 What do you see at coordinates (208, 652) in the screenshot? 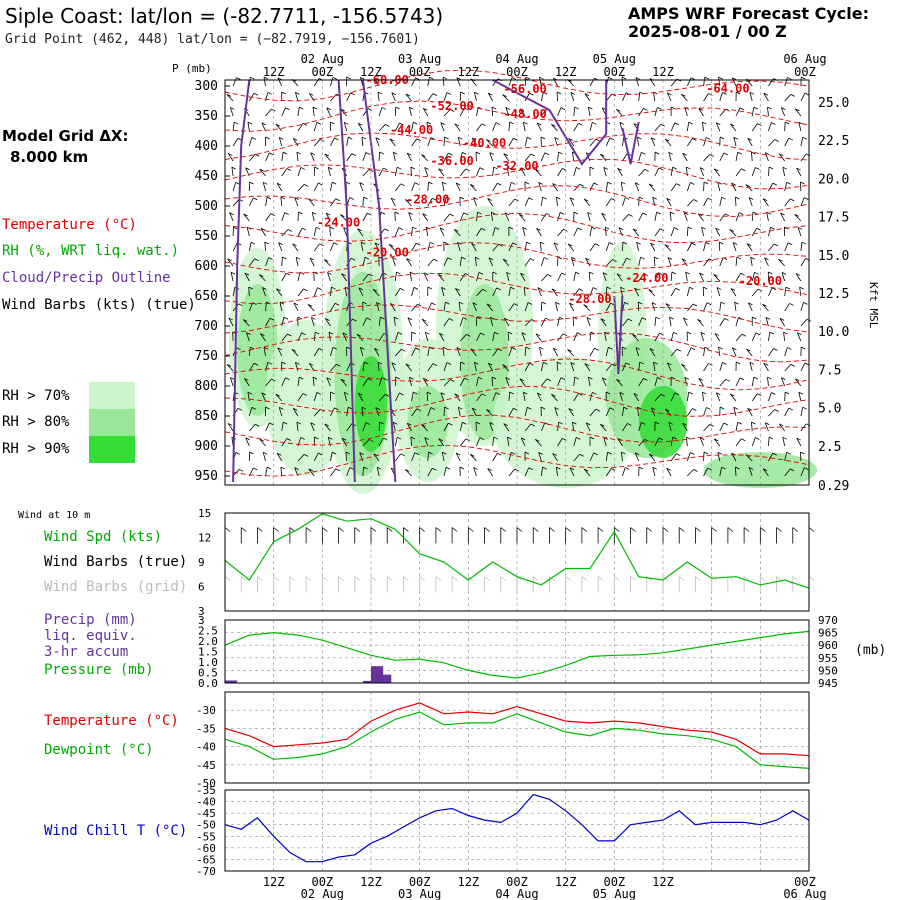
I see `precip-tick-label: 1.5` at bounding box center [208, 652].